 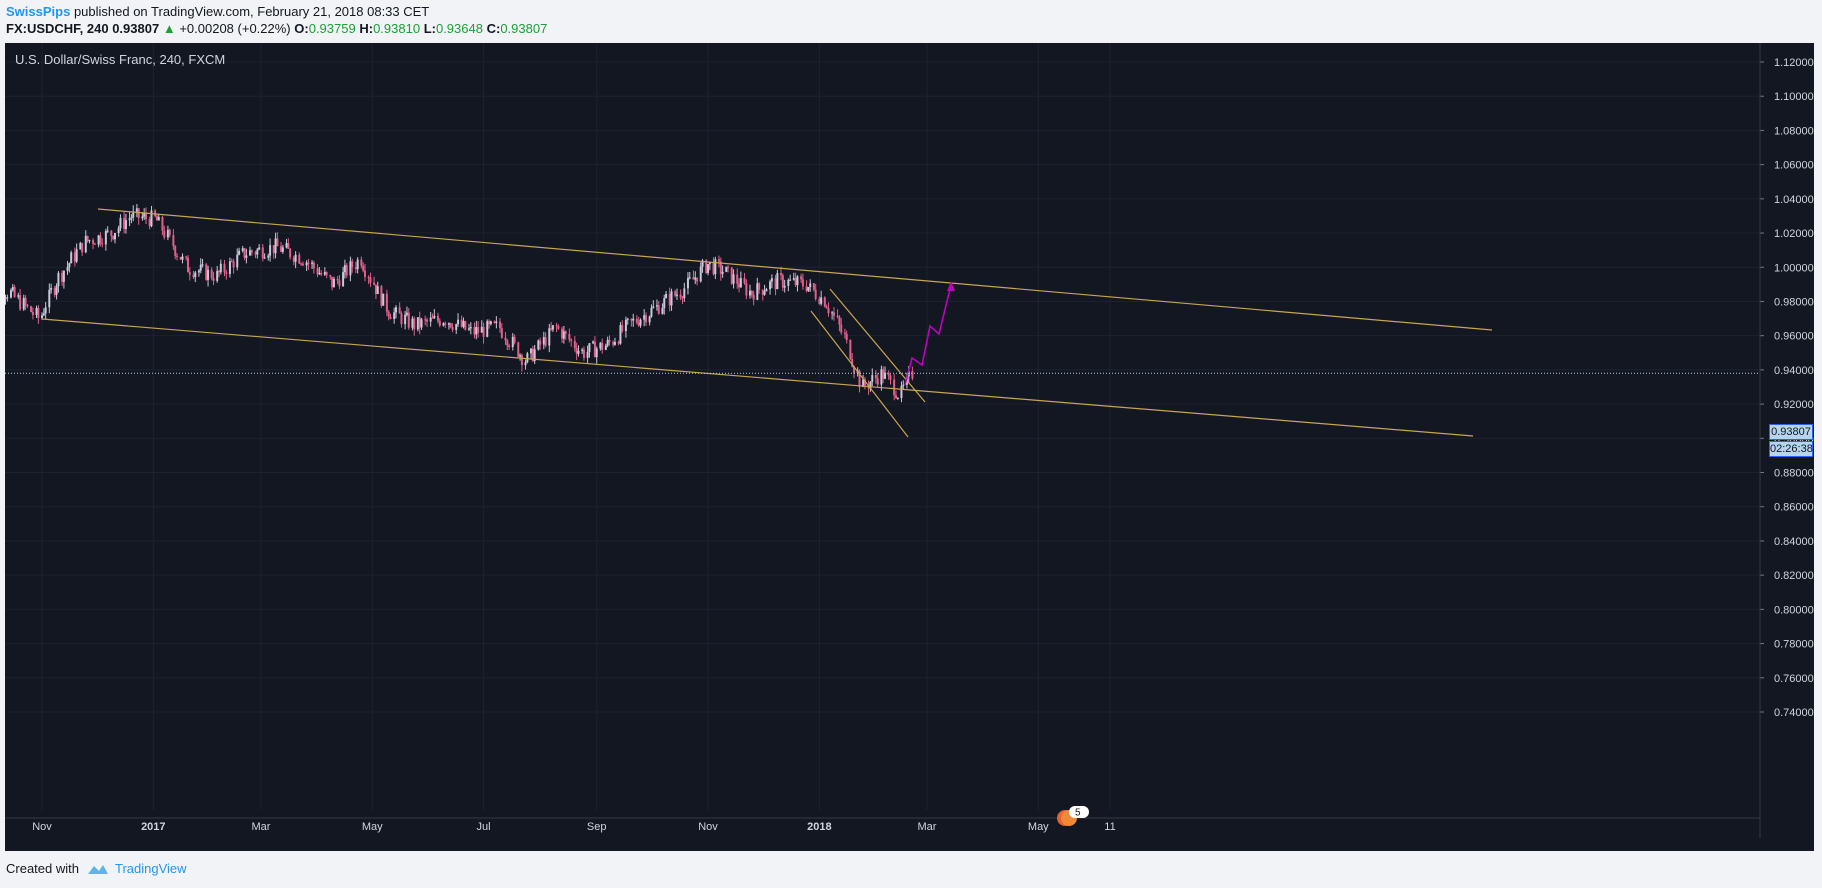 What do you see at coordinates (459, 28) in the screenshot?
I see `low-value: 0.93648` at bounding box center [459, 28].